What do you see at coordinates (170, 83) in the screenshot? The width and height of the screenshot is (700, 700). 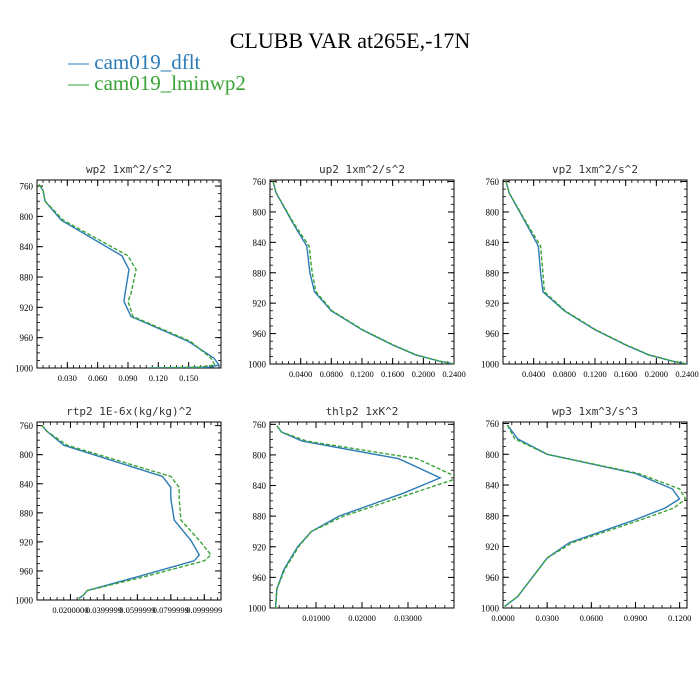 I see `legend-label-lminwp2: cam019_lminwp2` at bounding box center [170, 83].